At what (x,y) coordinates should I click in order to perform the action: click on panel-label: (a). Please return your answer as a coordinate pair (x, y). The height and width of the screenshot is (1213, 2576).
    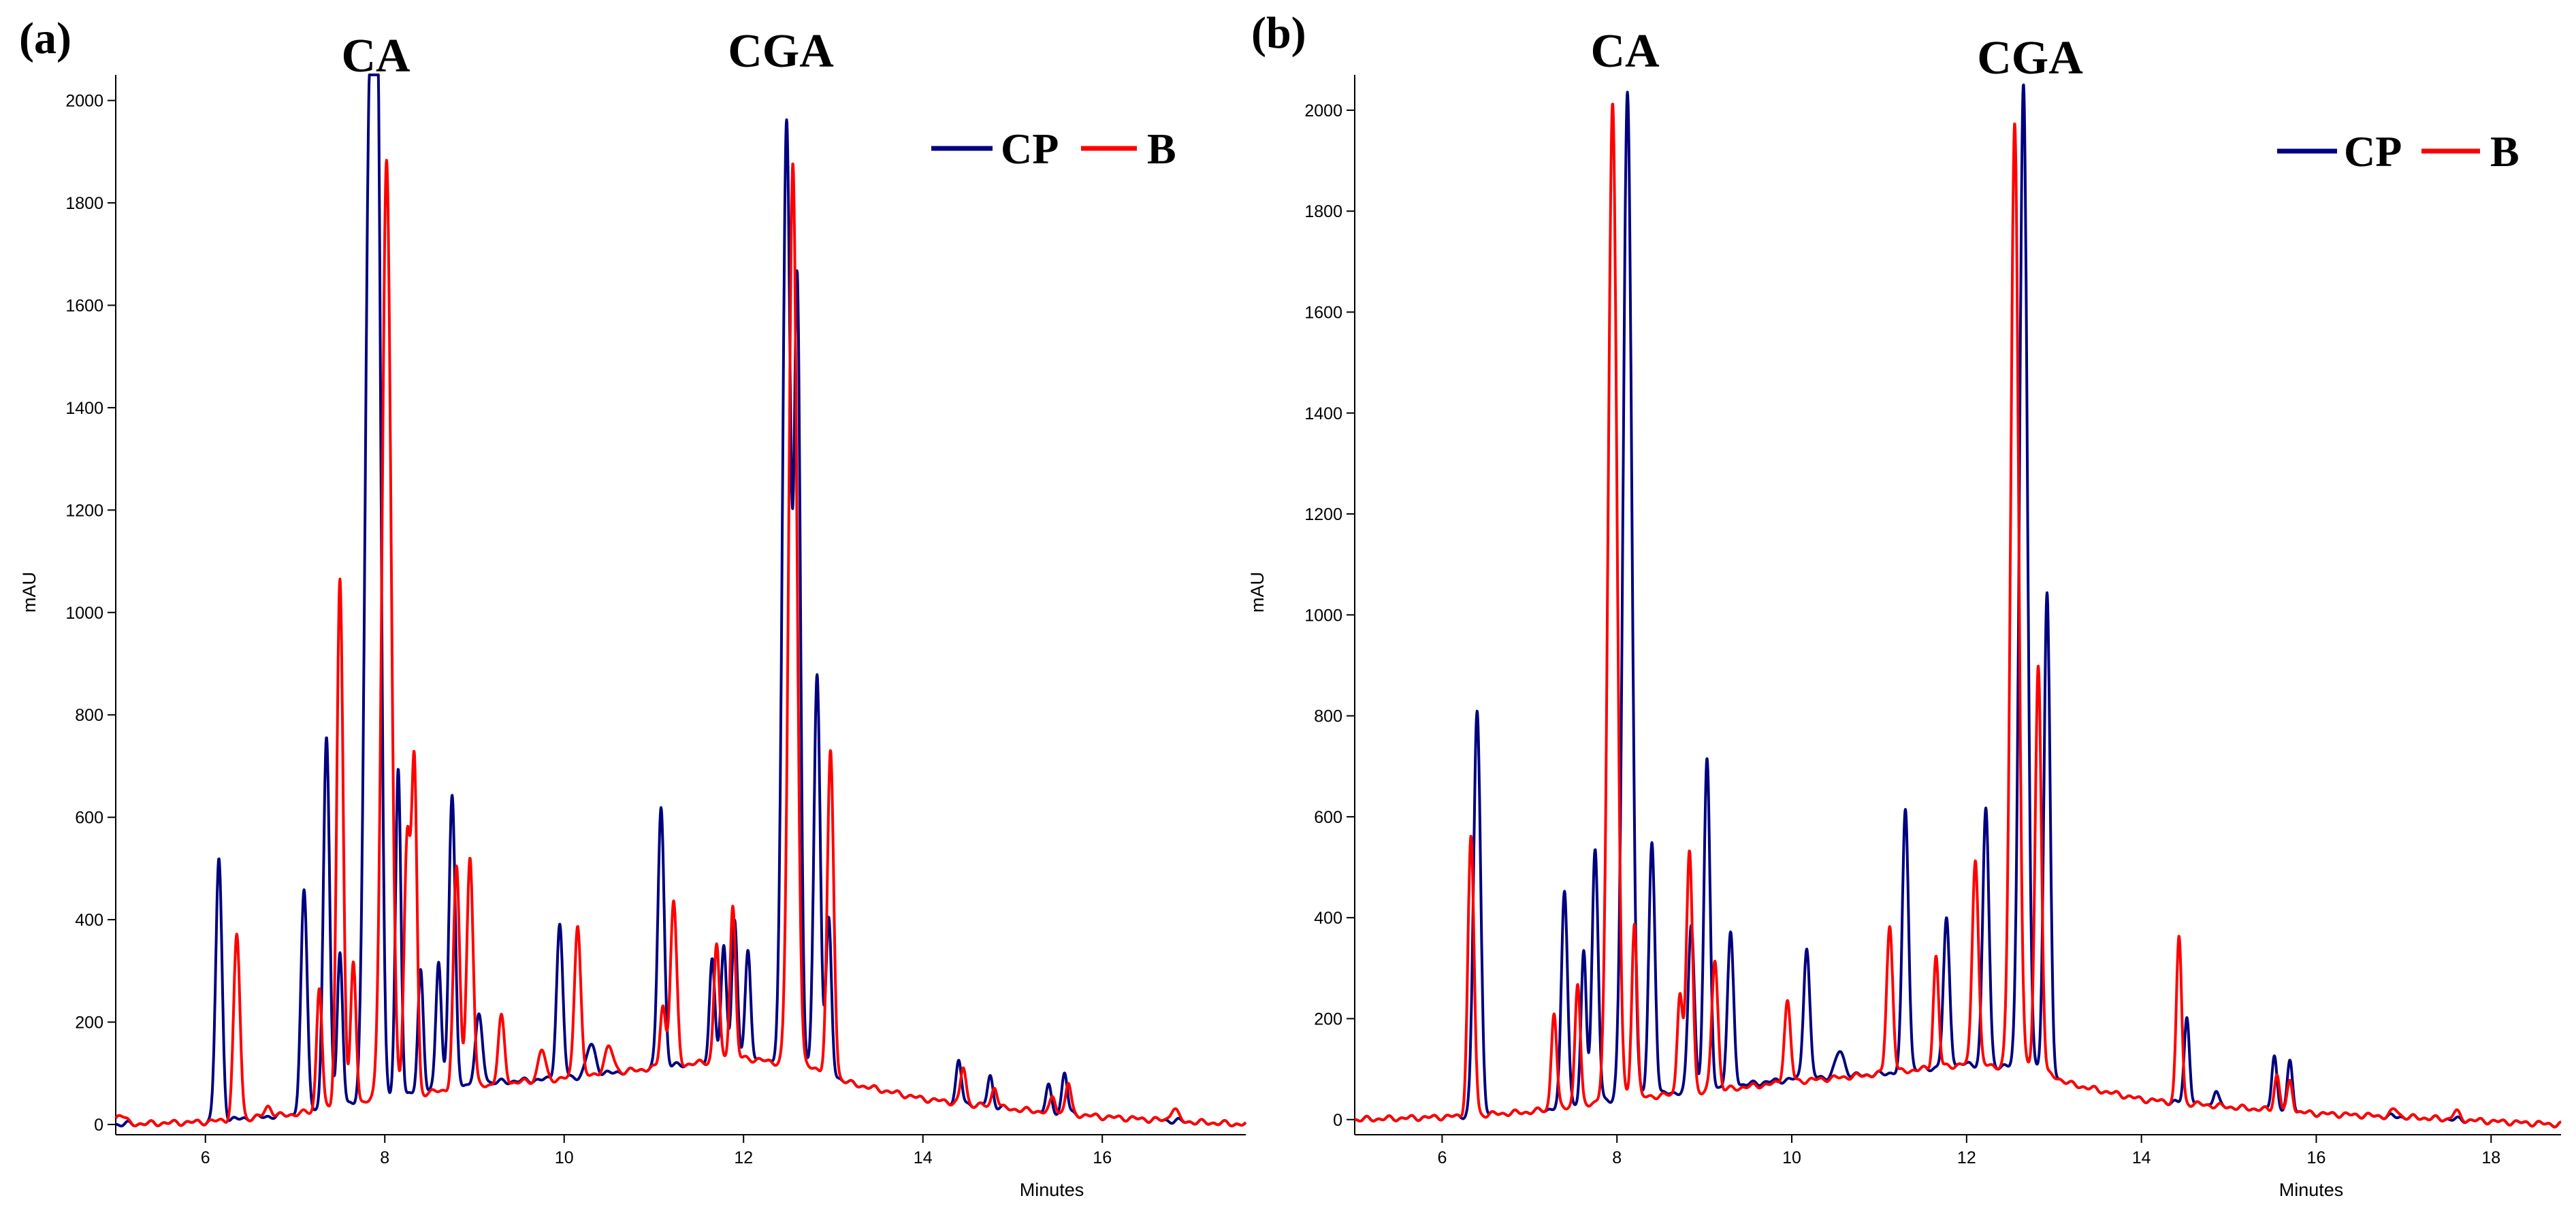
    Looking at the image, I should click on (45, 38).